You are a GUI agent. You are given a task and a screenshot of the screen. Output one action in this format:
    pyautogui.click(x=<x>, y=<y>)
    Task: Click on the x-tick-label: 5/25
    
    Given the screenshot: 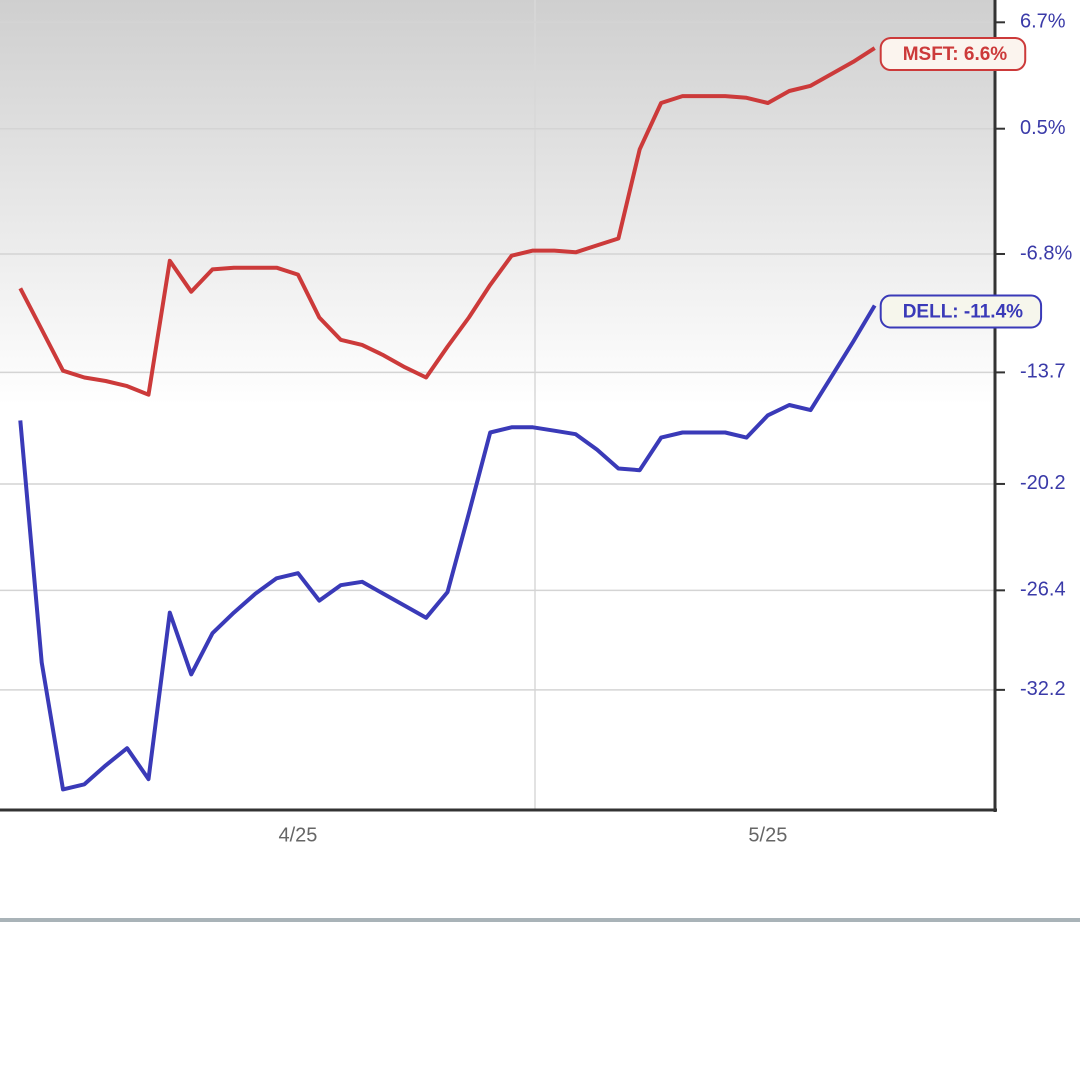 What is the action you would take?
    pyautogui.click(x=767, y=835)
    